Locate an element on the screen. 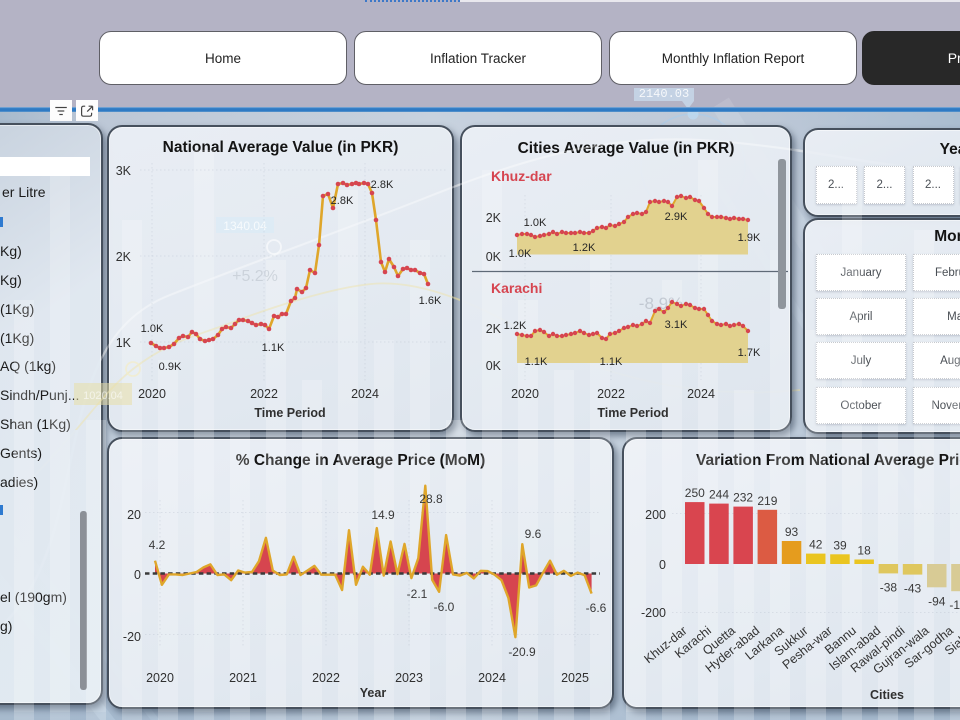 The image size is (960, 720). svg-text: 200 is located at coordinates (655, 515).